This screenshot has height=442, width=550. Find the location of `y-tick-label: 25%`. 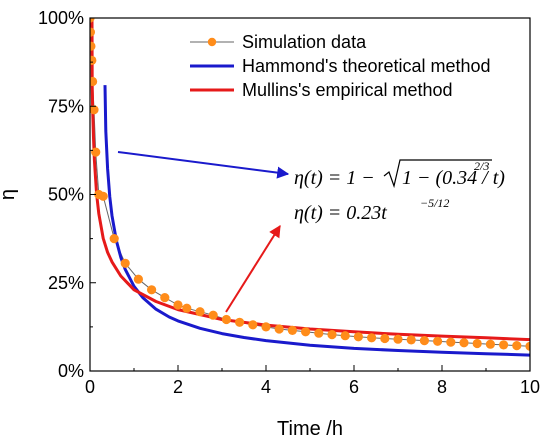

y-tick-label: 25% is located at coordinates (66, 283).